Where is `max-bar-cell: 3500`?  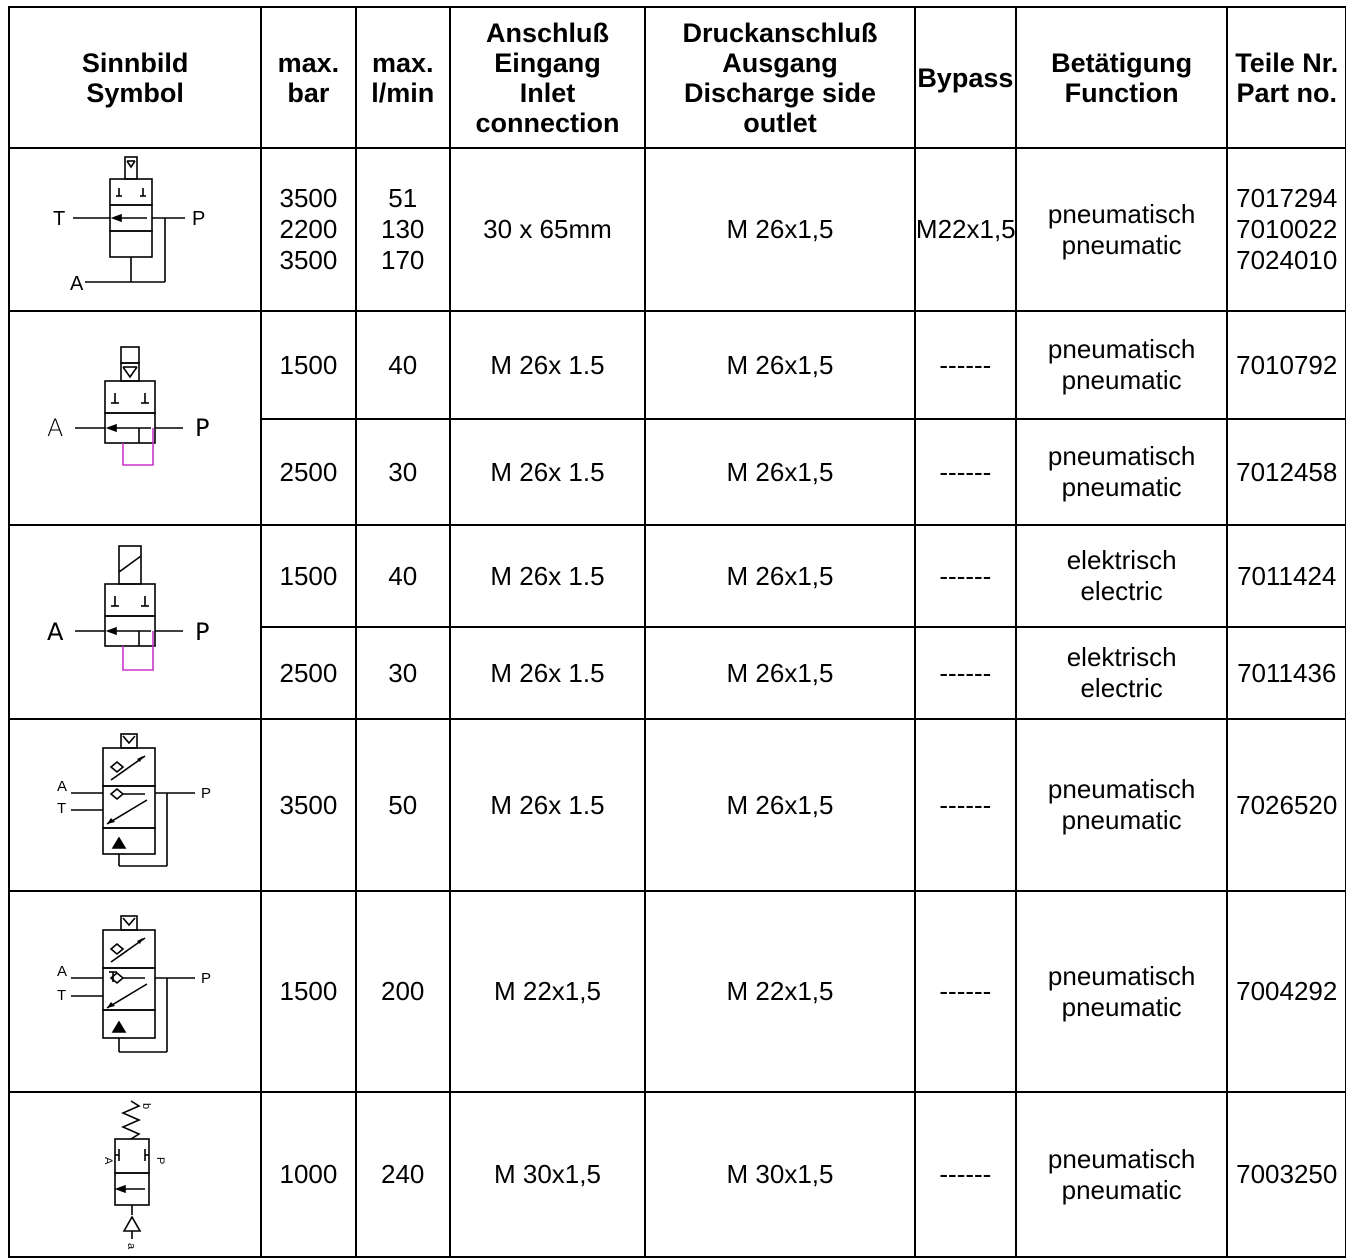
max-bar-cell: 3500 is located at coordinates (308, 805).